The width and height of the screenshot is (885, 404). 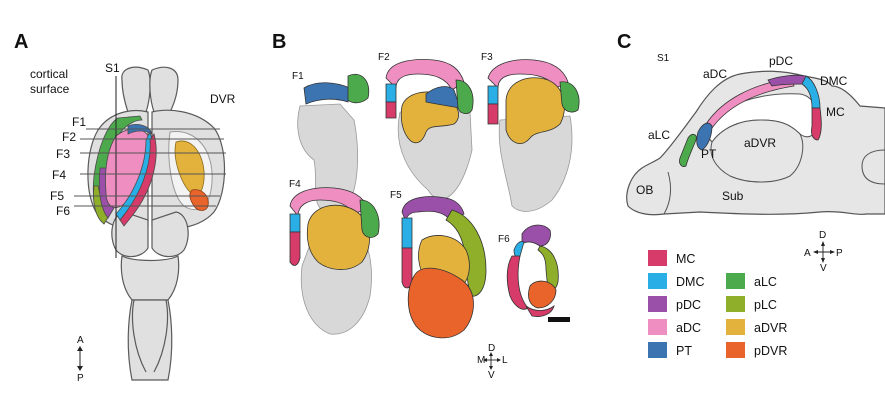 I want to click on axis-ventral-label-b: V, so click(x=491, y=375).